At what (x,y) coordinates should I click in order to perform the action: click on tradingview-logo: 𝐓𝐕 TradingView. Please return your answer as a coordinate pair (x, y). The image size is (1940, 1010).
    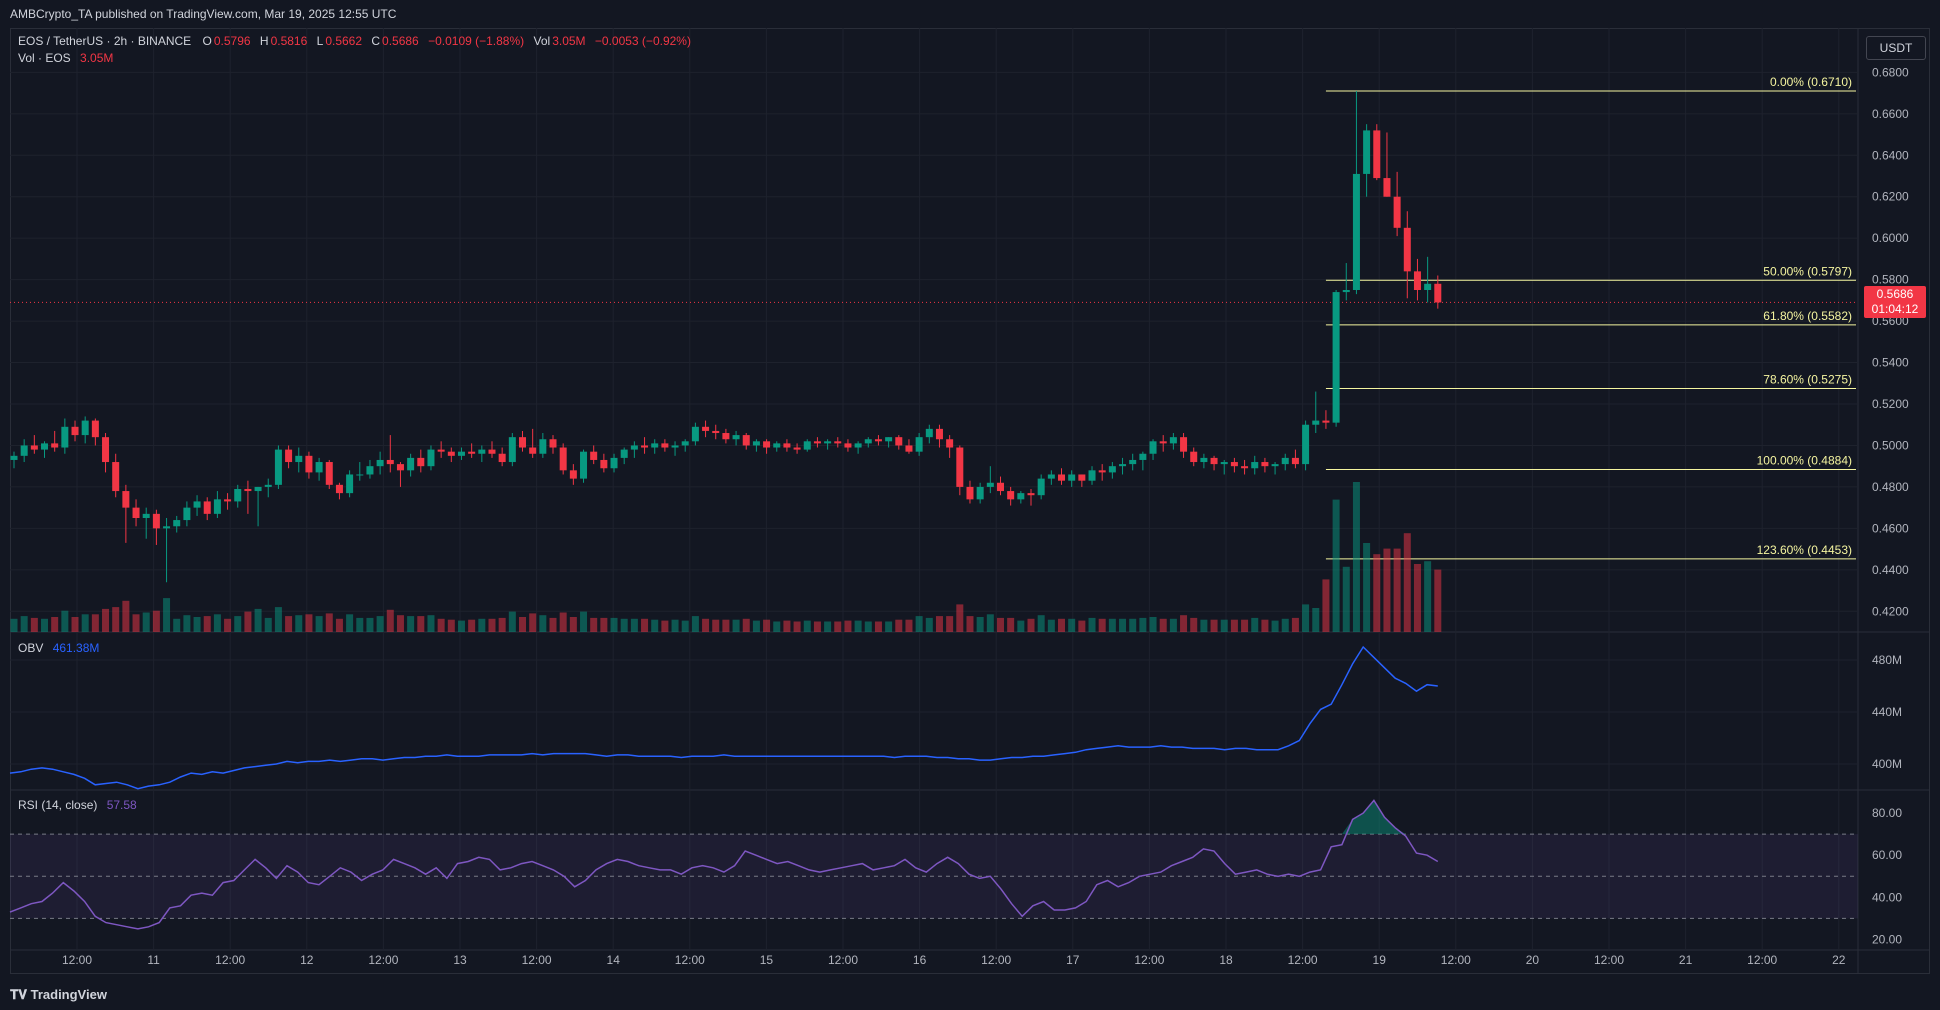
    Looking at the image, I should click on (58, 995).